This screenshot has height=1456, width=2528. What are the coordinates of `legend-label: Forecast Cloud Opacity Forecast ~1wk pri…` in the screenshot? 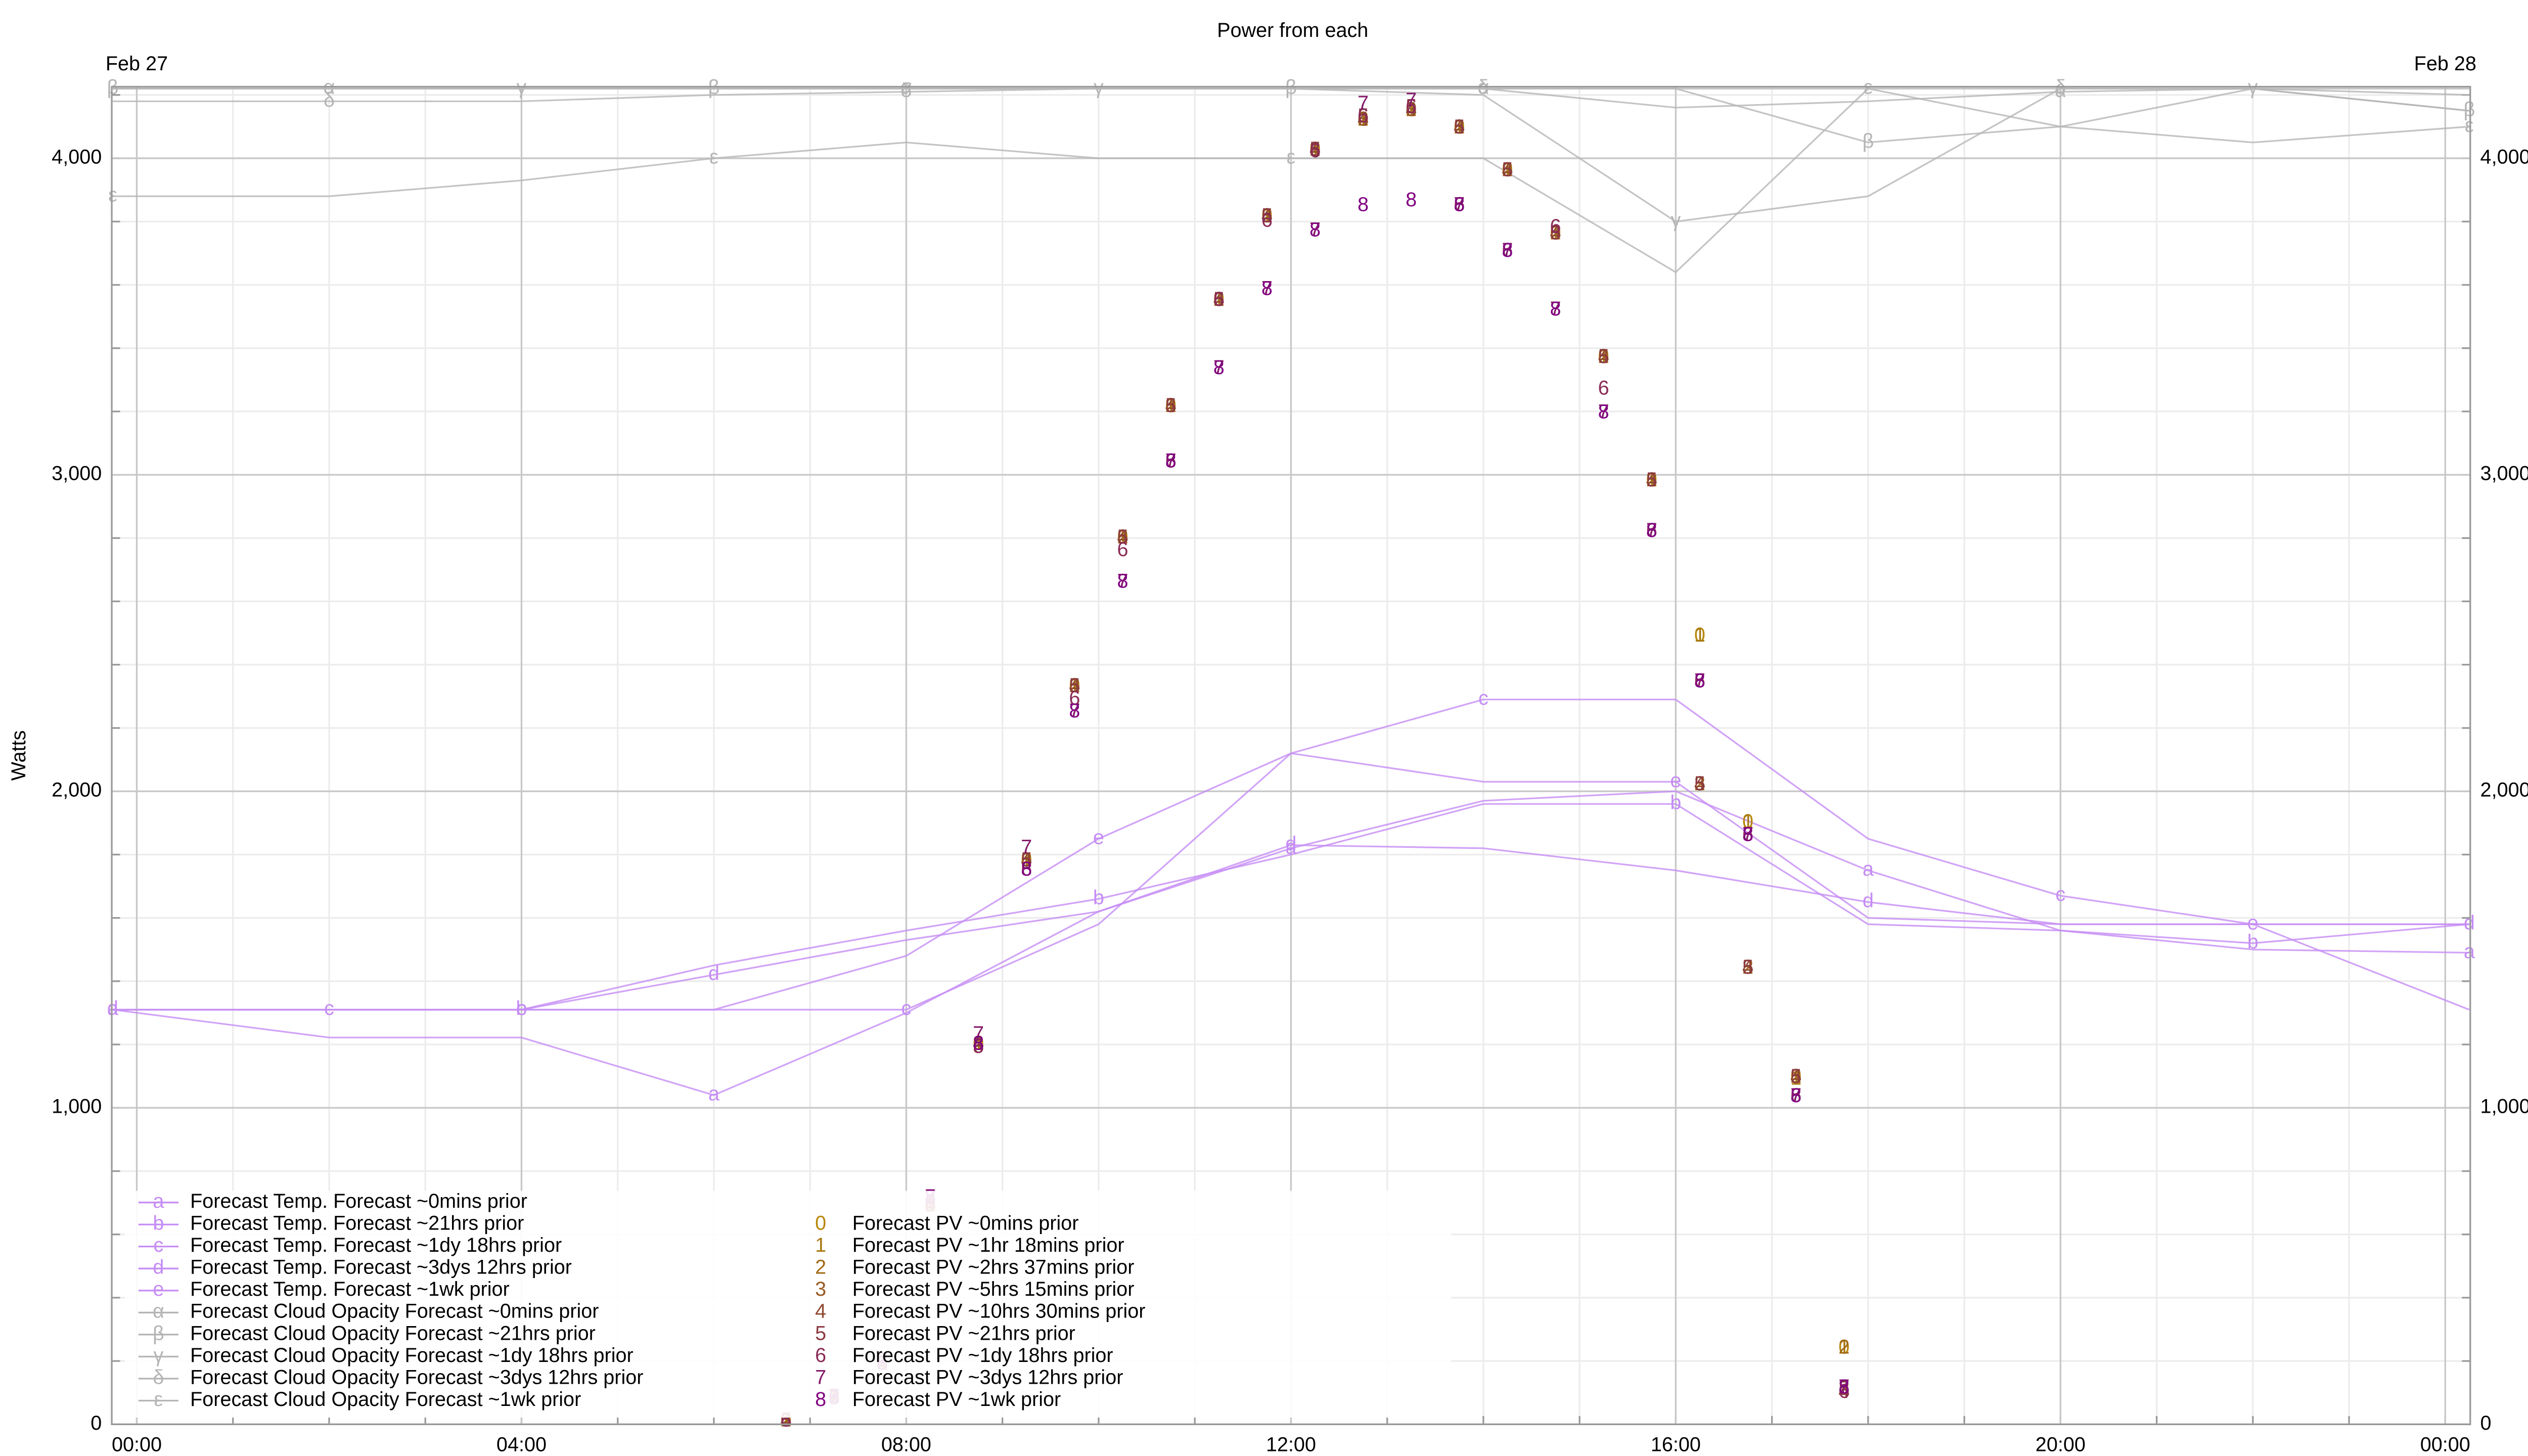 It's located at (386, 1399).